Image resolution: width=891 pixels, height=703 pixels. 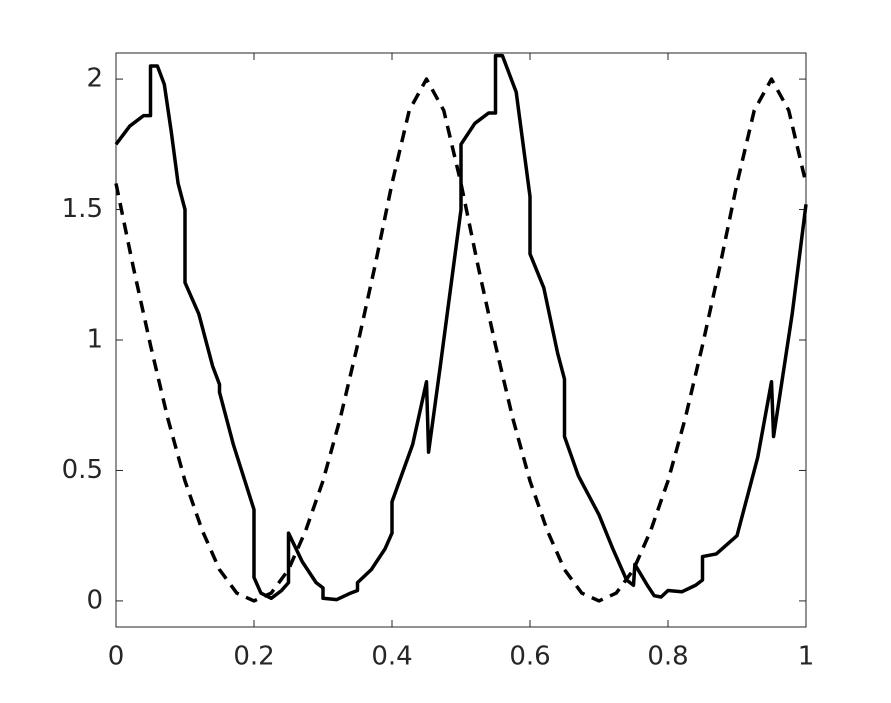 I want to click on y-tick-label: 0, so click(x=94, y=600).